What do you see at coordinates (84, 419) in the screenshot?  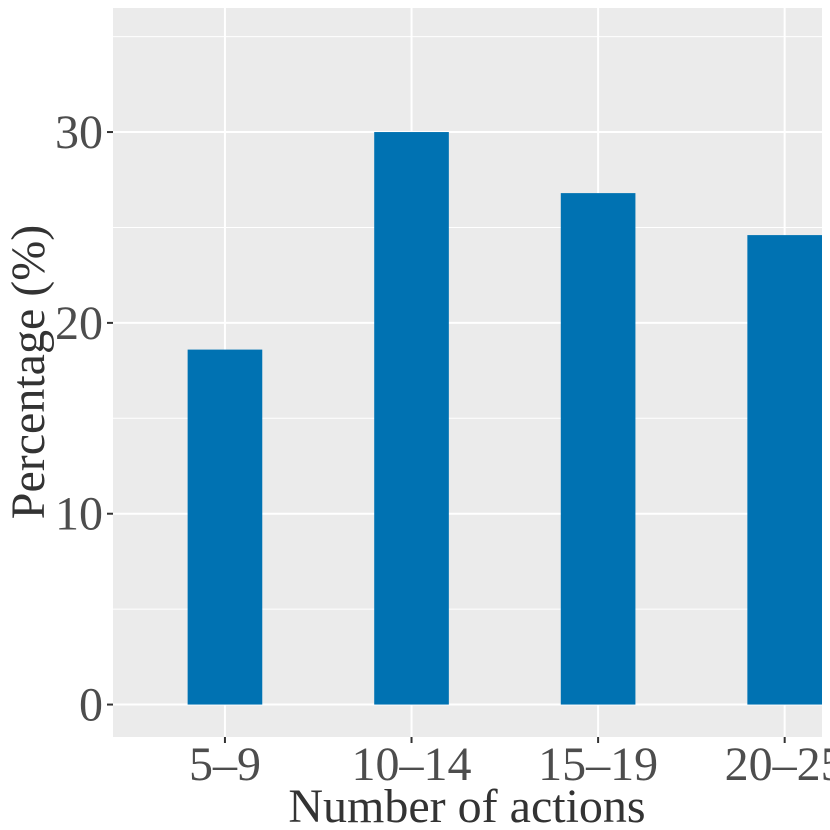 I see `y-axis-ticks: 0 10 20 30` at bounding box center [84, 419].